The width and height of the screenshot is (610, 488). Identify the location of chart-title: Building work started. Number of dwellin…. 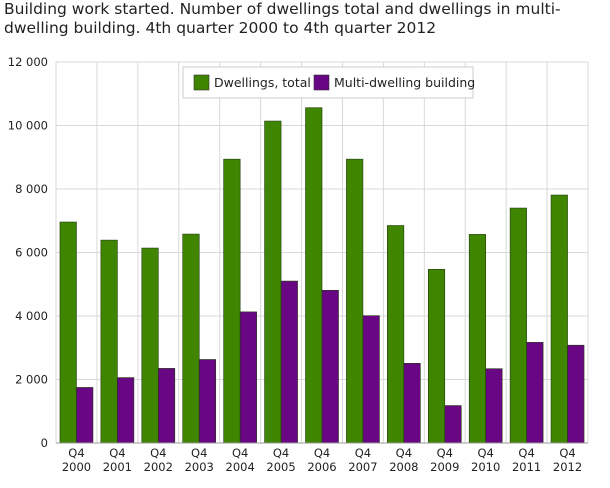
(282, 18).